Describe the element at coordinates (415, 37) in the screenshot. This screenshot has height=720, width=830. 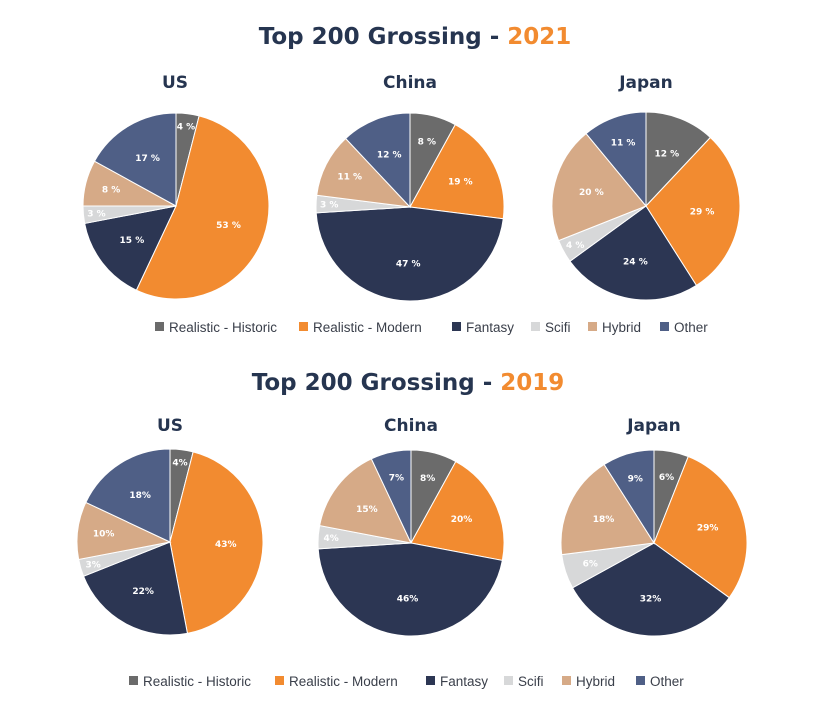
I see `section-title-2021: Top 200 Grossing - 2021` at that location.